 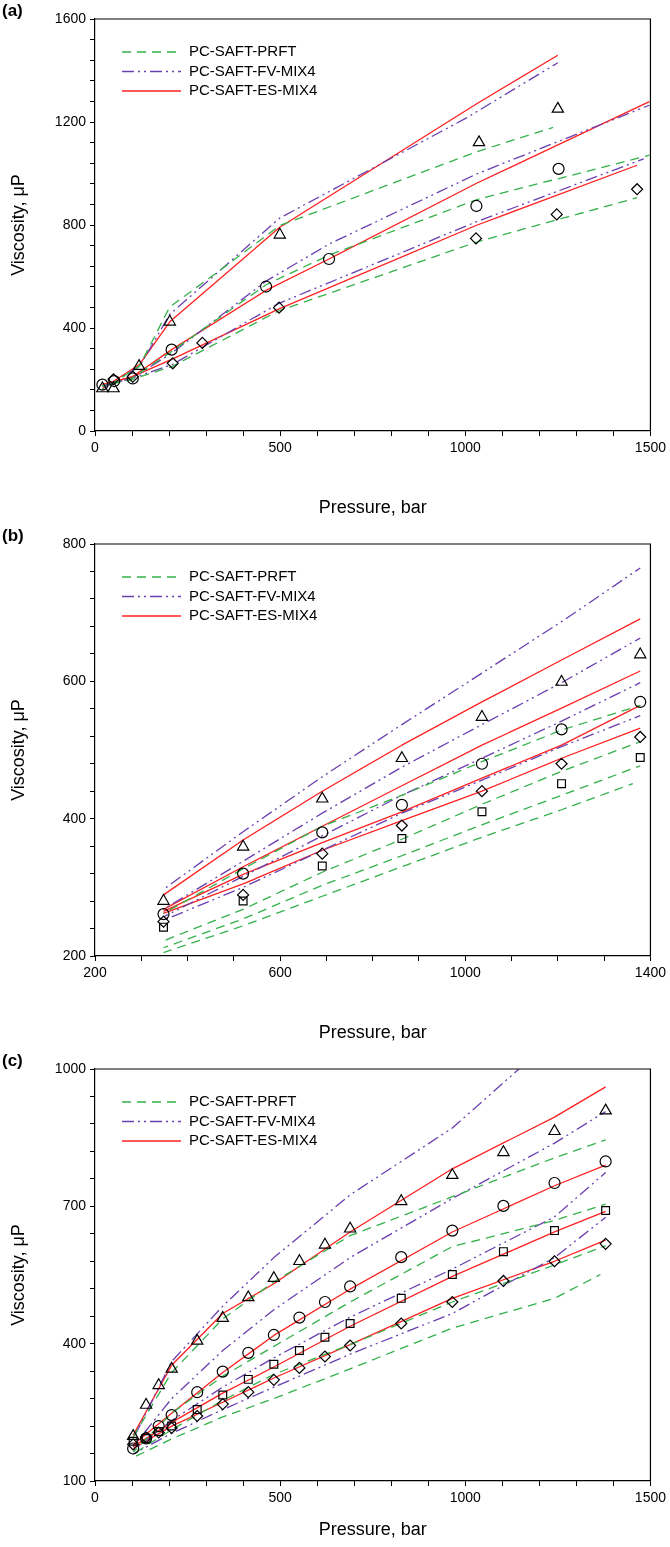 I want to click on chart-title: (b), so click(x=13, y=536).